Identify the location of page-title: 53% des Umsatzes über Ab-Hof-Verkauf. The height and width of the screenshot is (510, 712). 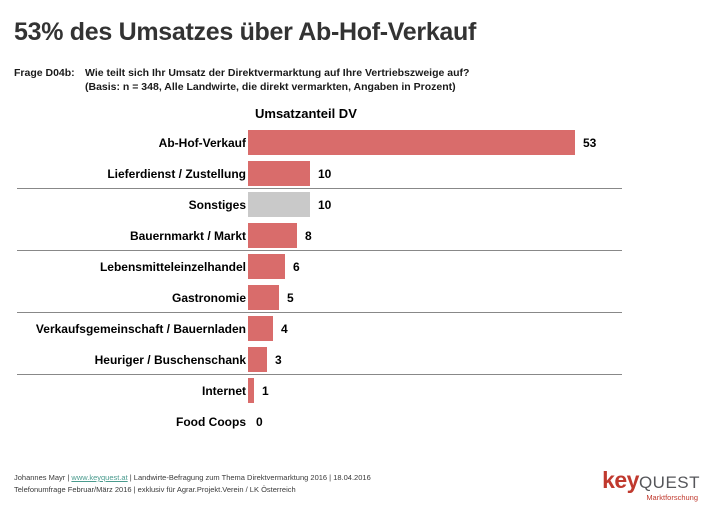
(245, 32).